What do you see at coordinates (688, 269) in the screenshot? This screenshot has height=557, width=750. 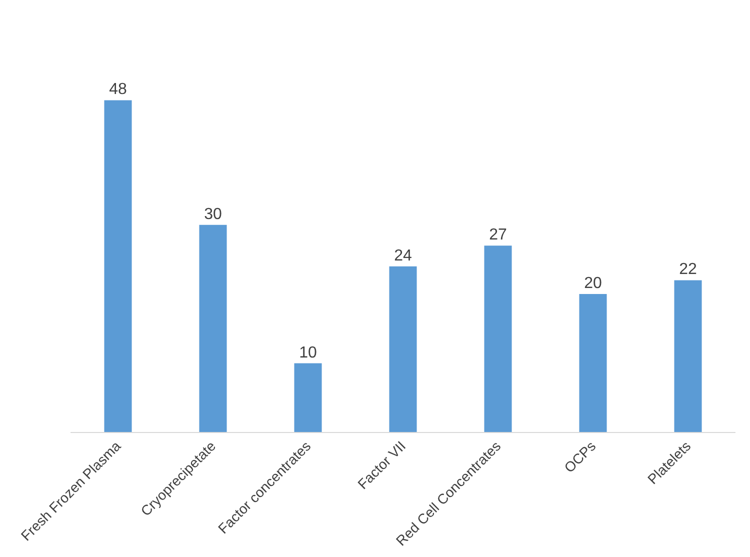 I see `data-label: 22` at bounding box center [688, 269].